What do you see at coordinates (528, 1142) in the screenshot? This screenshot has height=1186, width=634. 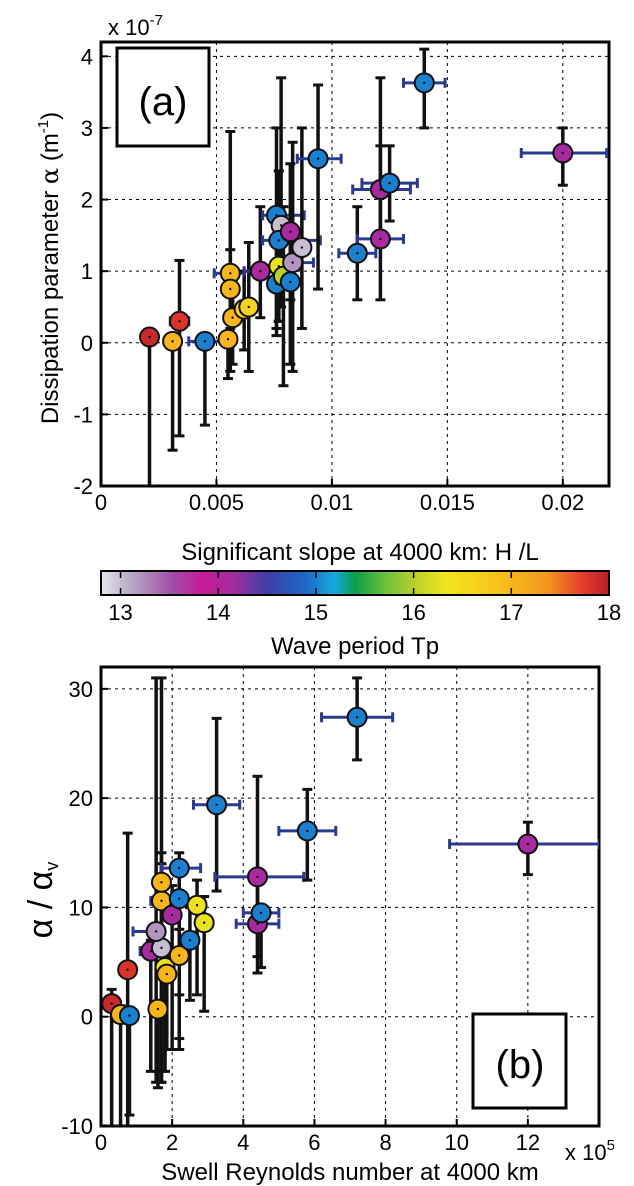 I see `x-tick-label: 12` at bounding box center [528, 1142].